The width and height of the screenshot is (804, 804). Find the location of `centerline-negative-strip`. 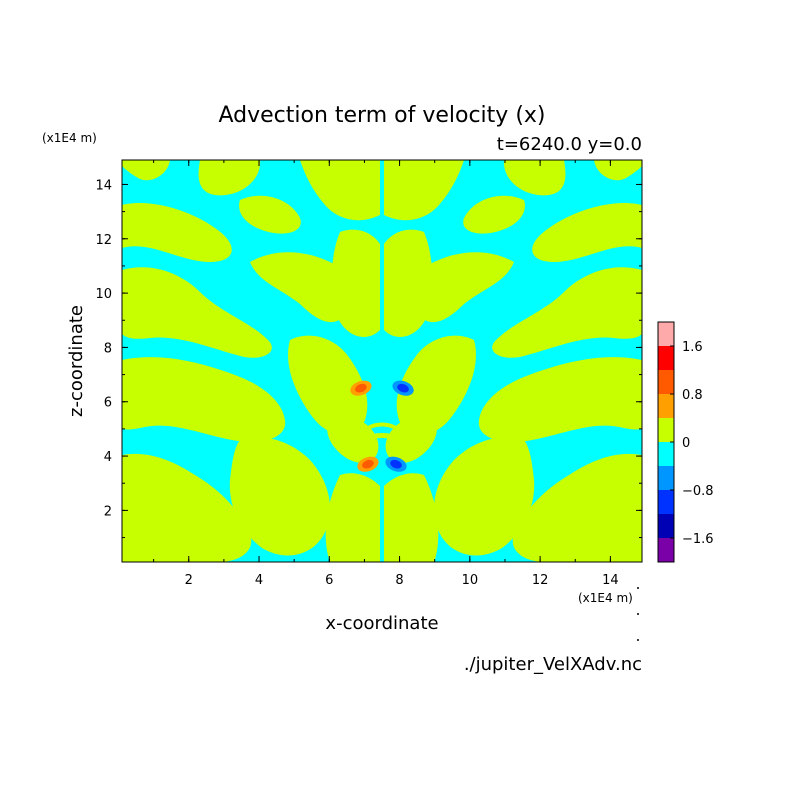

centerline-negative-strip is located at coordinates (382, 361).